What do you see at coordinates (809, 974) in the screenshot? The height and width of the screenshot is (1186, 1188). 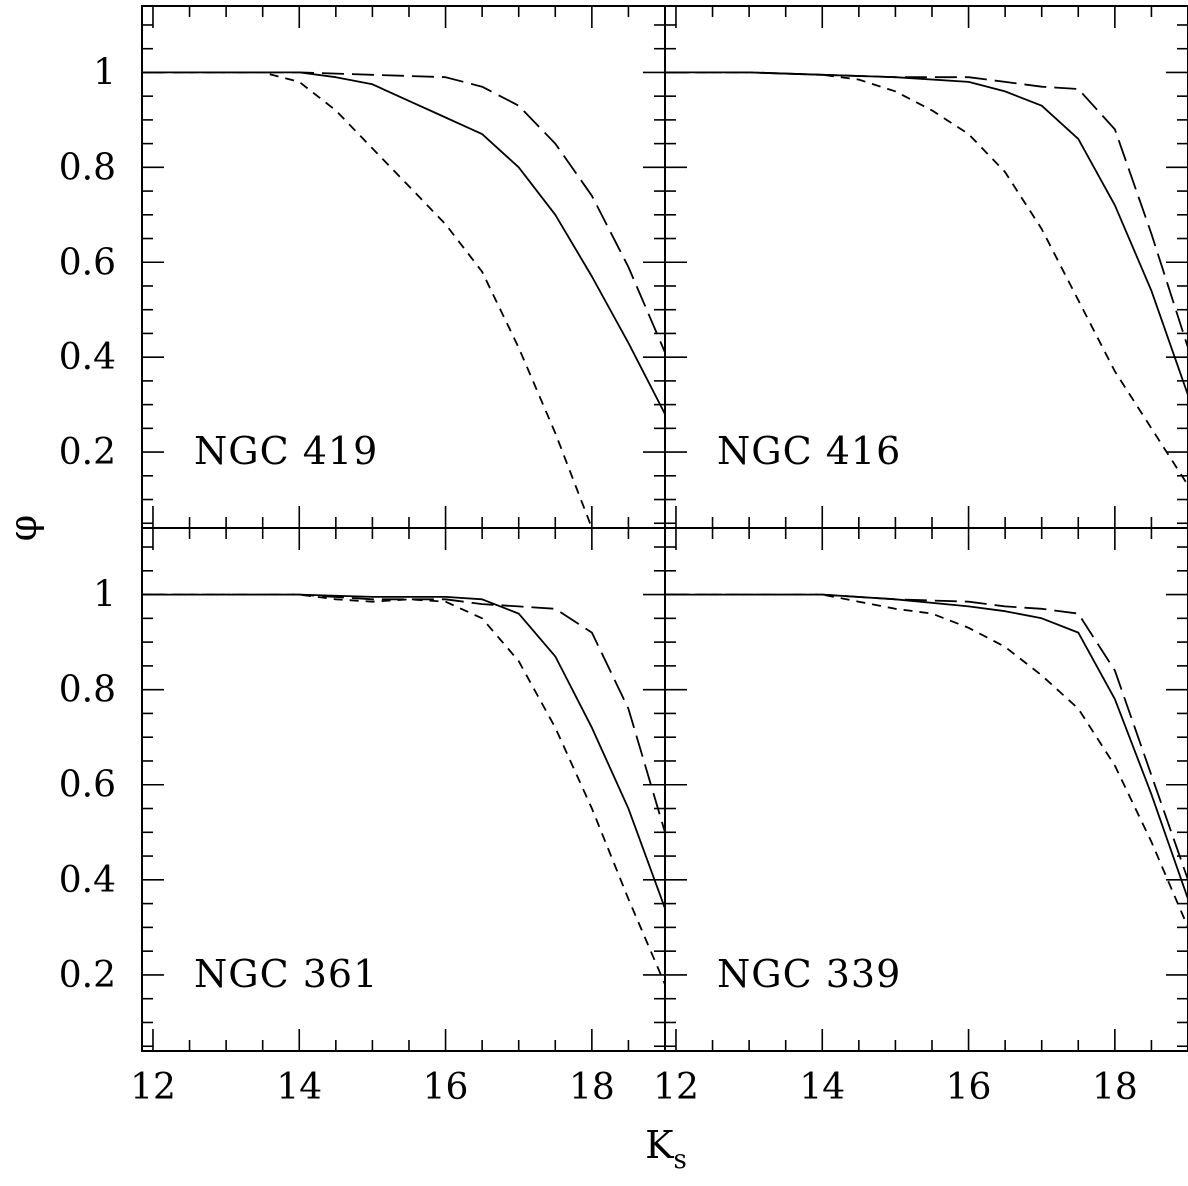 I see `panel-label: NGC 339` at bounding box center [809, 974].